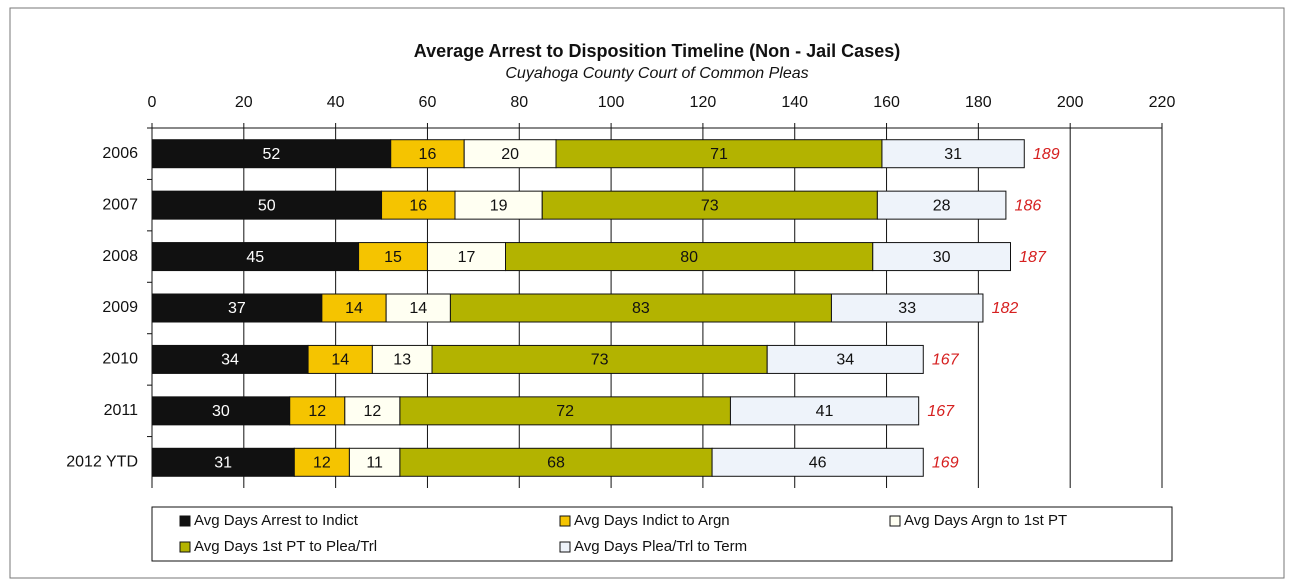  I want to click on legend-label: Avg Days Plea/Trl to Term, so click(660, 546).